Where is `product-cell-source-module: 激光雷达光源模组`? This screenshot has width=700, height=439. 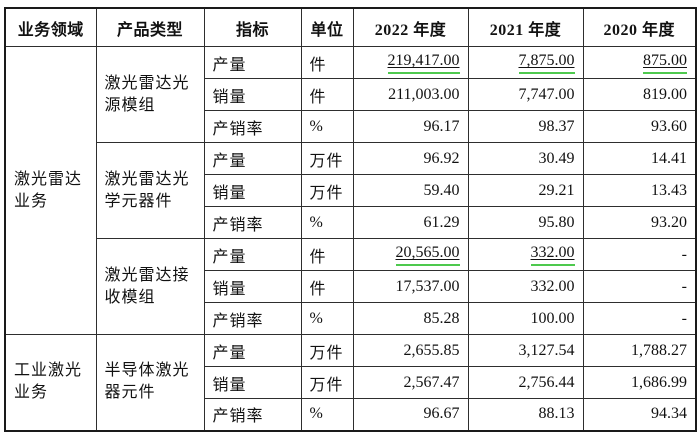 product-cell-source-module: 激光雷达光源模组 is located at coordinates (150, 94).